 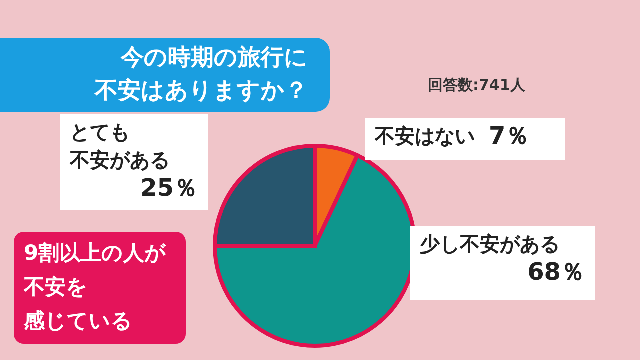 What do you see at coordinates (169, 188) in the screenshot?
I see `data-label: 25％` at bounding box center [169, 188].